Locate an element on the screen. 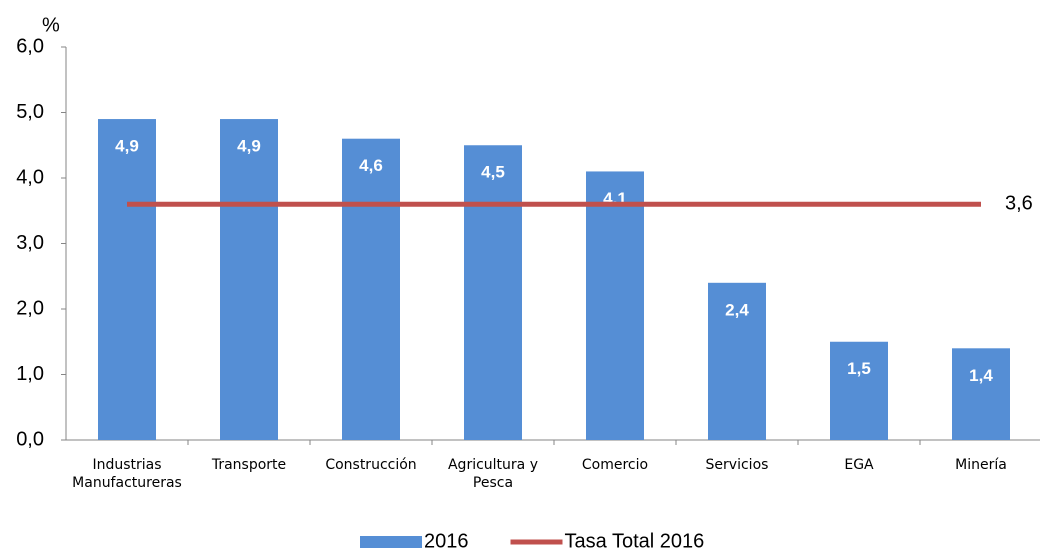 The image size is (1040, 551). x-tick-label: EGA is located at coordinates (859, 465).